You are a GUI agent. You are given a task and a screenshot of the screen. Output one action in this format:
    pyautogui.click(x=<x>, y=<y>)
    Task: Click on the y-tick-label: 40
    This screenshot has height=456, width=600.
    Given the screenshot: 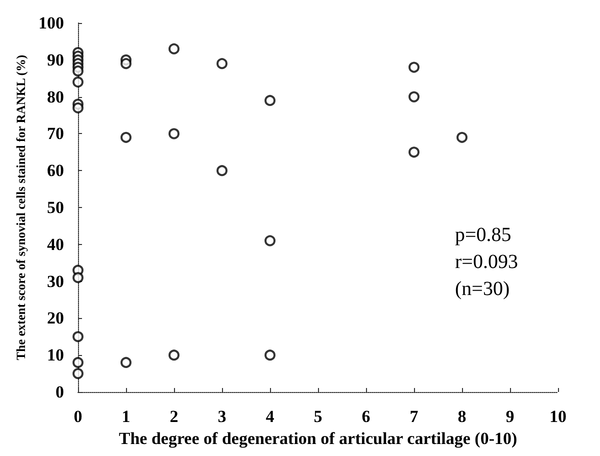 What is the action you would take?
    pyautogui.click(x=55, y=244)
    